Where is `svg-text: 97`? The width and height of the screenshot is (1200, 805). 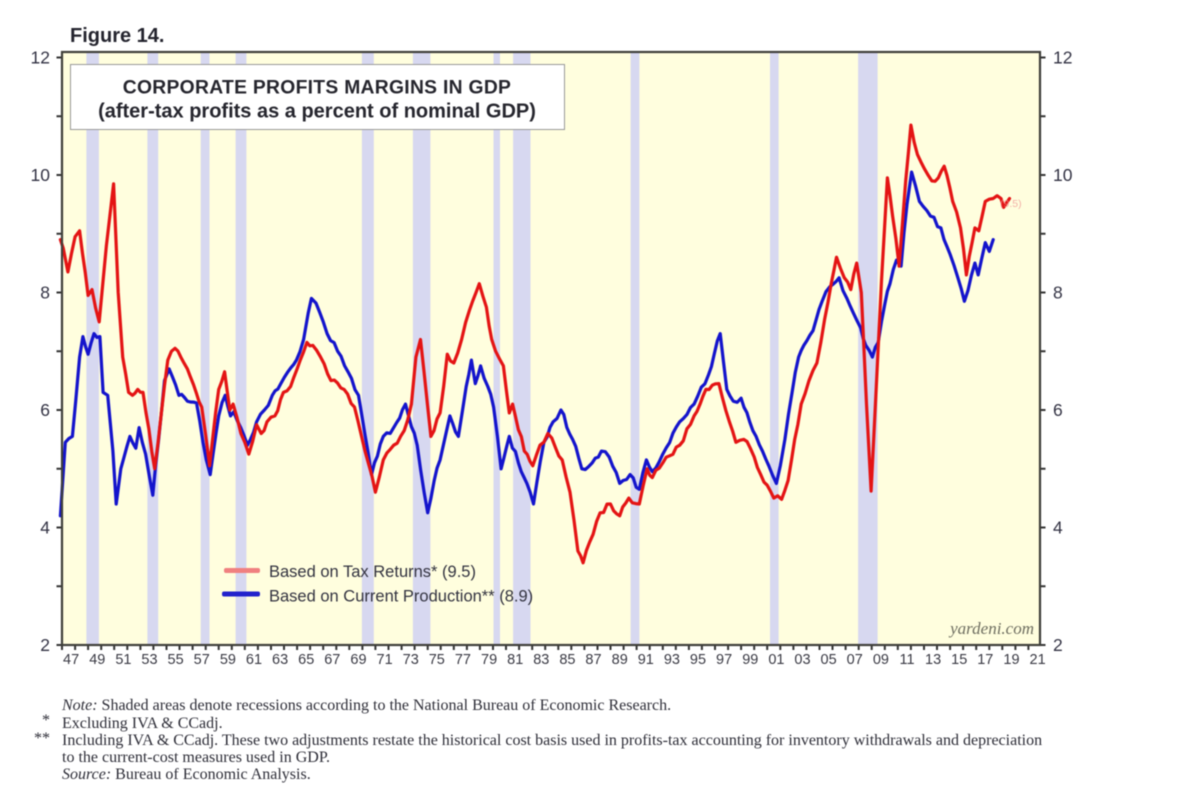 svg-text: 97 is located at coordinates (724, 660).